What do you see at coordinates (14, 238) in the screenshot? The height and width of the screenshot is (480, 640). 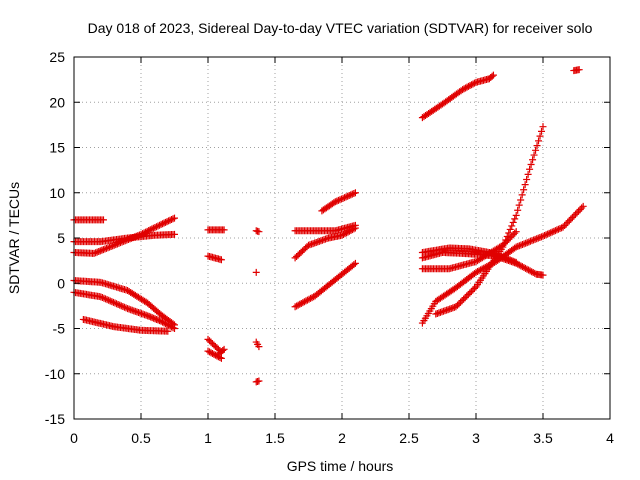 I see `y-axis-label: SDTVAR / TECUs` at bounding box center [14, 238].